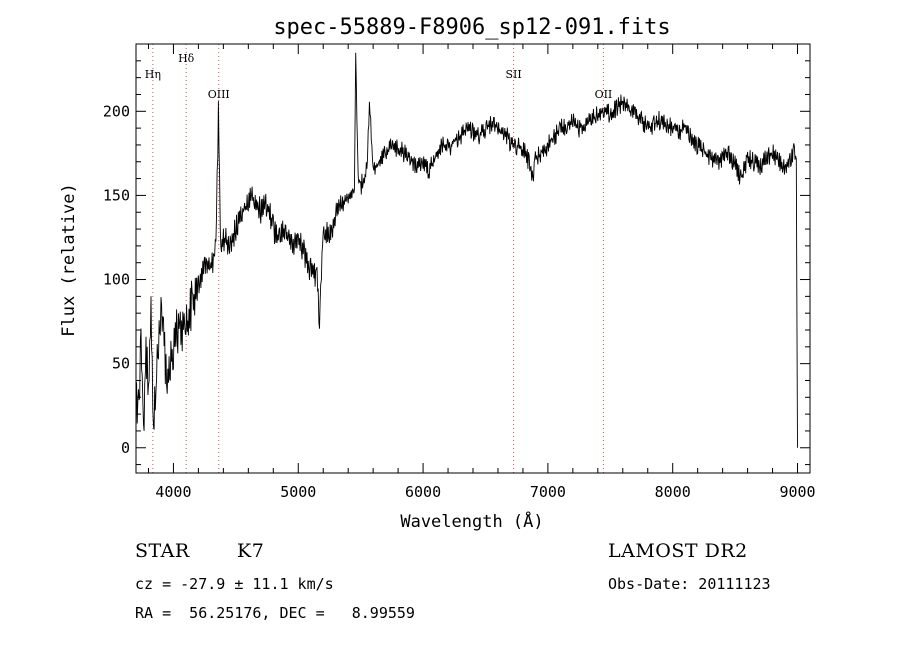 This screenshot has width=900, height=650. What do you see at coordinates (116, 280) in the screenshot?
I see `y-tick-label: 100` at bounding box center [116, 280].